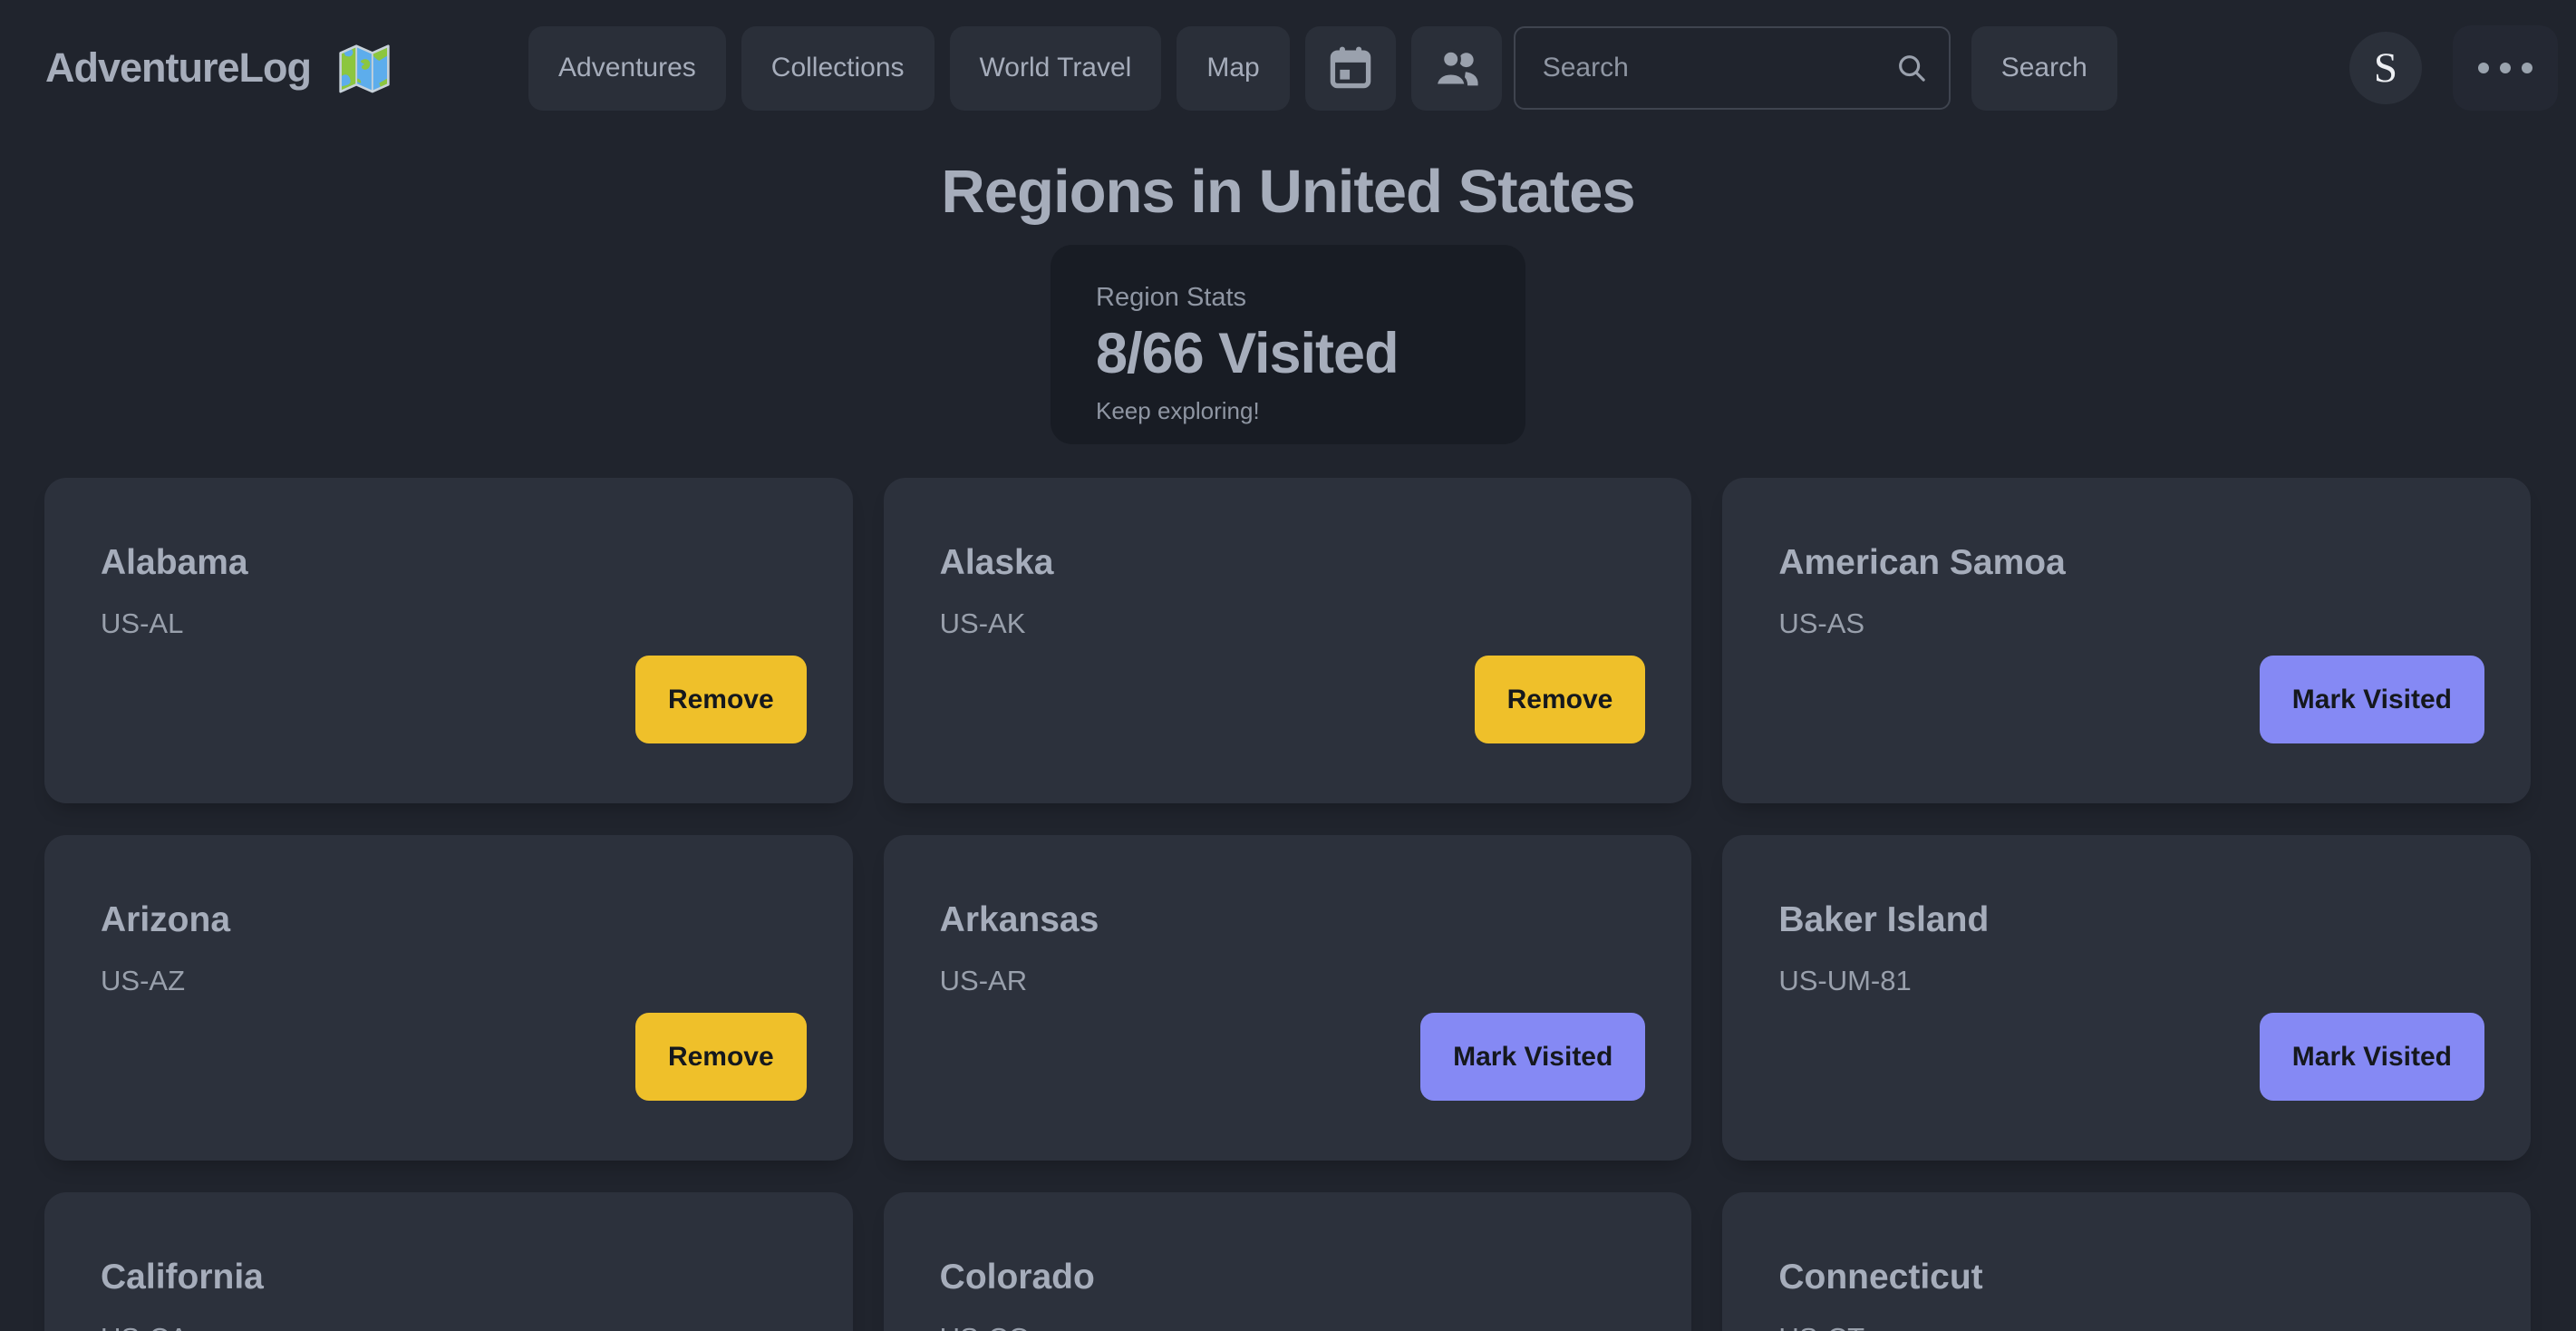 This screenshot has width=2576, height=1331. I want to click on app-logo-text: AdventureLog, so click(178, 67).